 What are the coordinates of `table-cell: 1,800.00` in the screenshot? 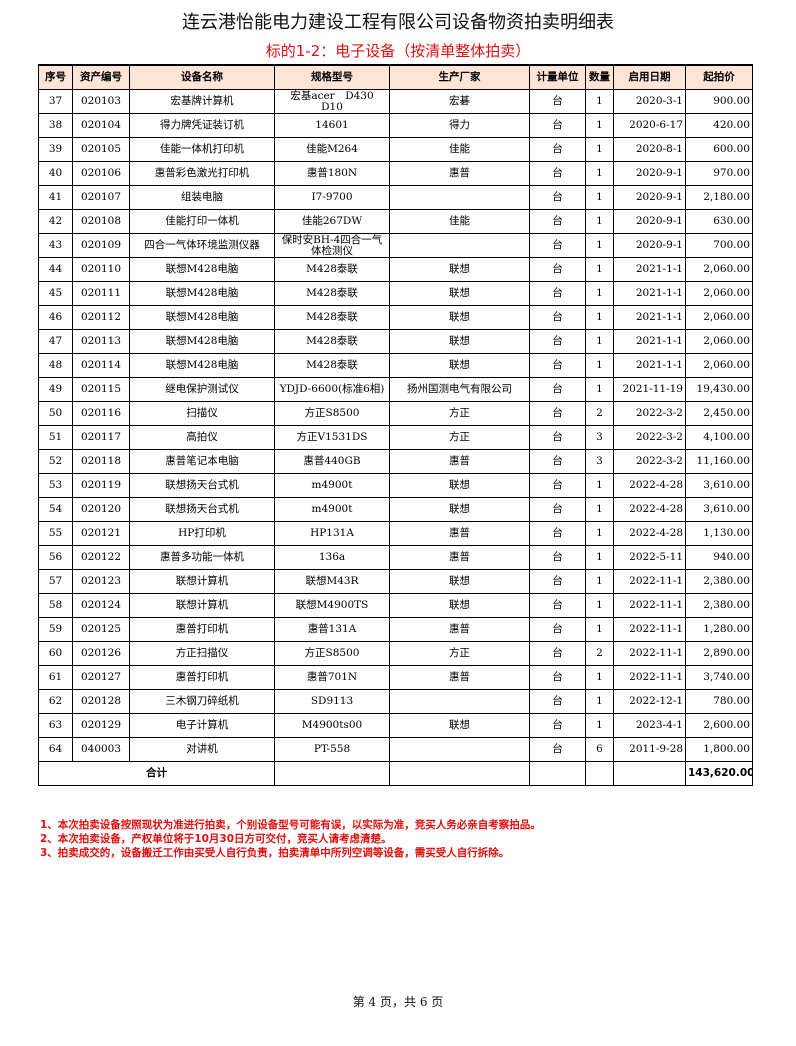 It's located at (719, 749).